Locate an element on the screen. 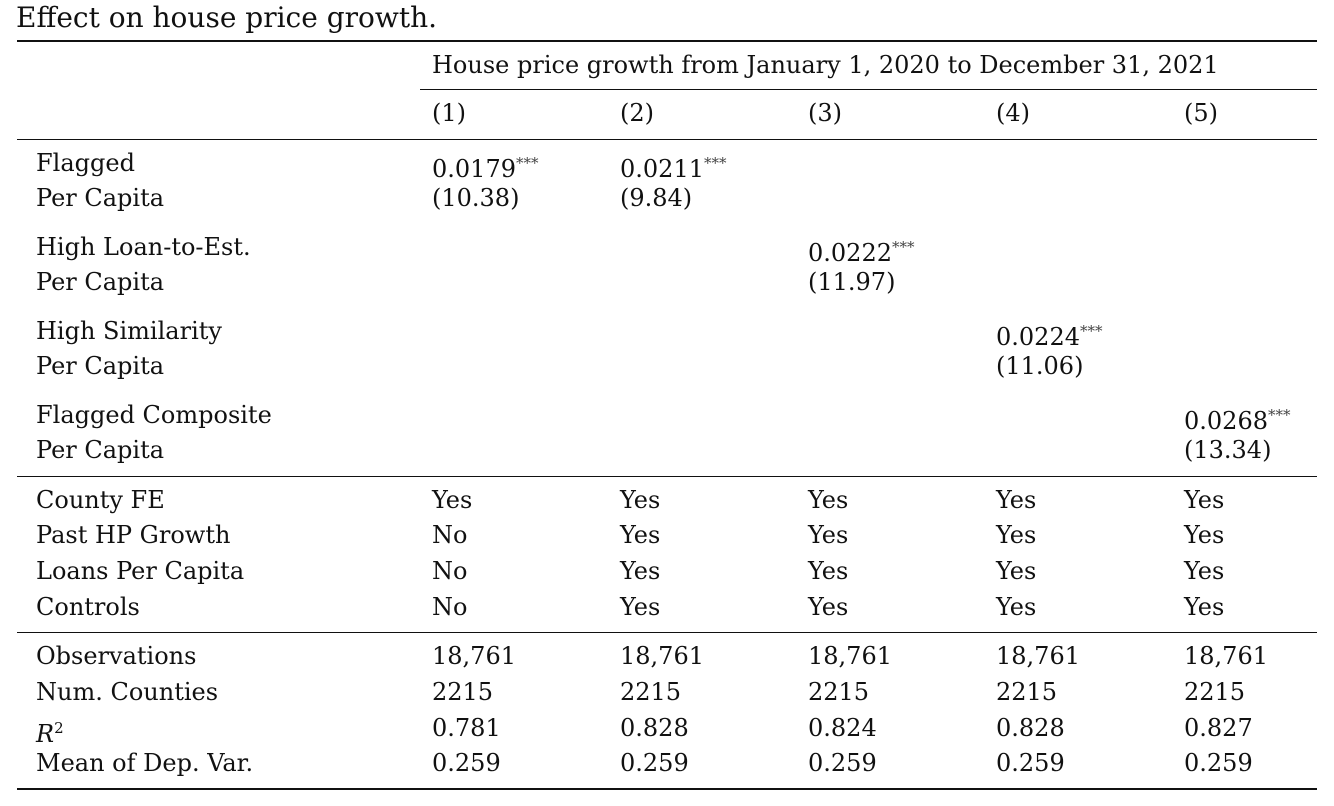 The height and width of the screenshot is (806, 1334). column-header: (4) is located at coordinates (1013, 113).